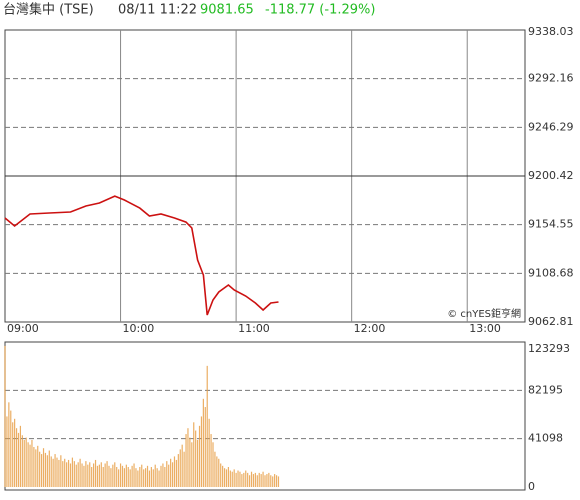 This screenshot has width=580, height=500. Describe the element at coordinates (551, 31) in the screenshot. I see `y-tick-label: 9338.03` at that location.